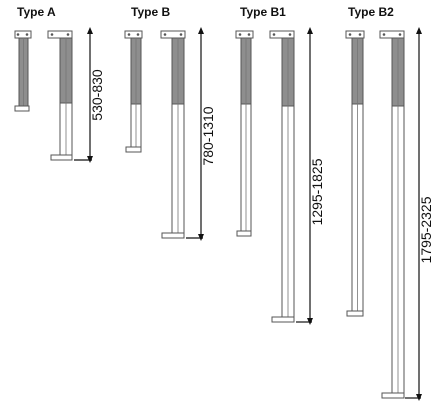 The image size is (446, 407). I want to click on type-b2-dimension: 1795-2325, so click(419, 214).